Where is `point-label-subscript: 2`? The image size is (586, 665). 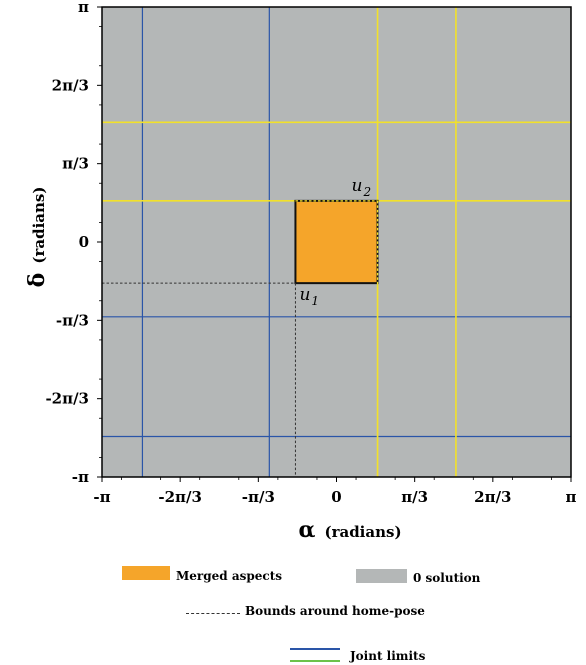
point-label-subscript: 2 is located at coordinates (367, 192).